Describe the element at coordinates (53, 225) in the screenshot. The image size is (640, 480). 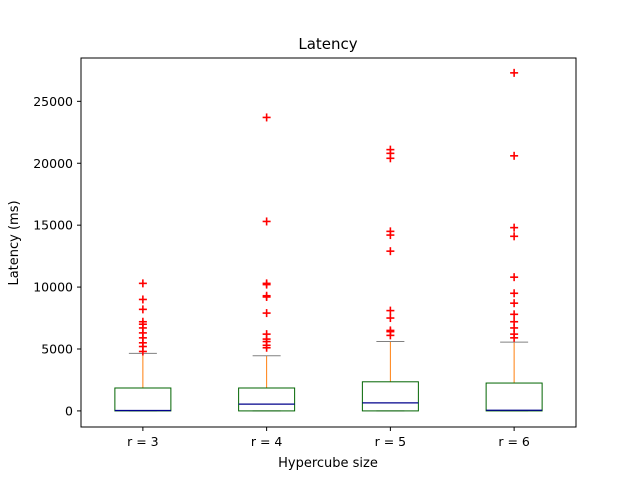
I see `y-tick-label: 15000` at that location.